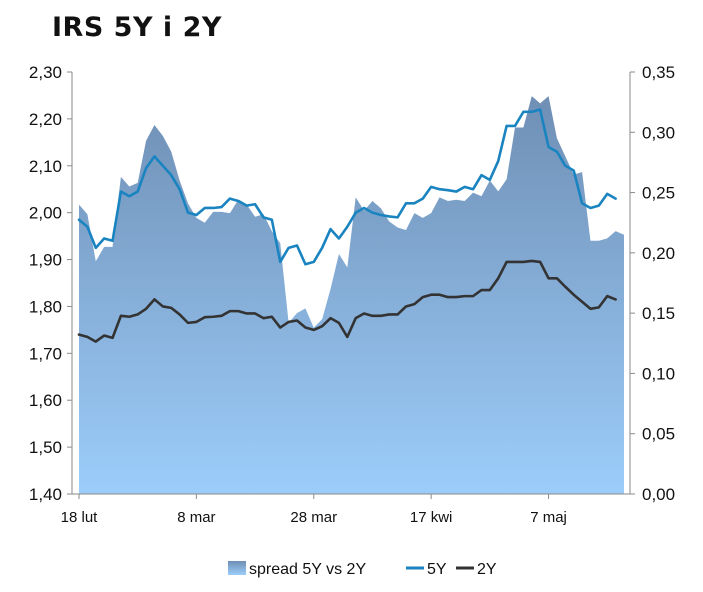 This screenshot has height=592, width=703. Describe the element at coordinates (658, 313) in the screenshot. I see `y-right-tick-label: 0,15` at that location.